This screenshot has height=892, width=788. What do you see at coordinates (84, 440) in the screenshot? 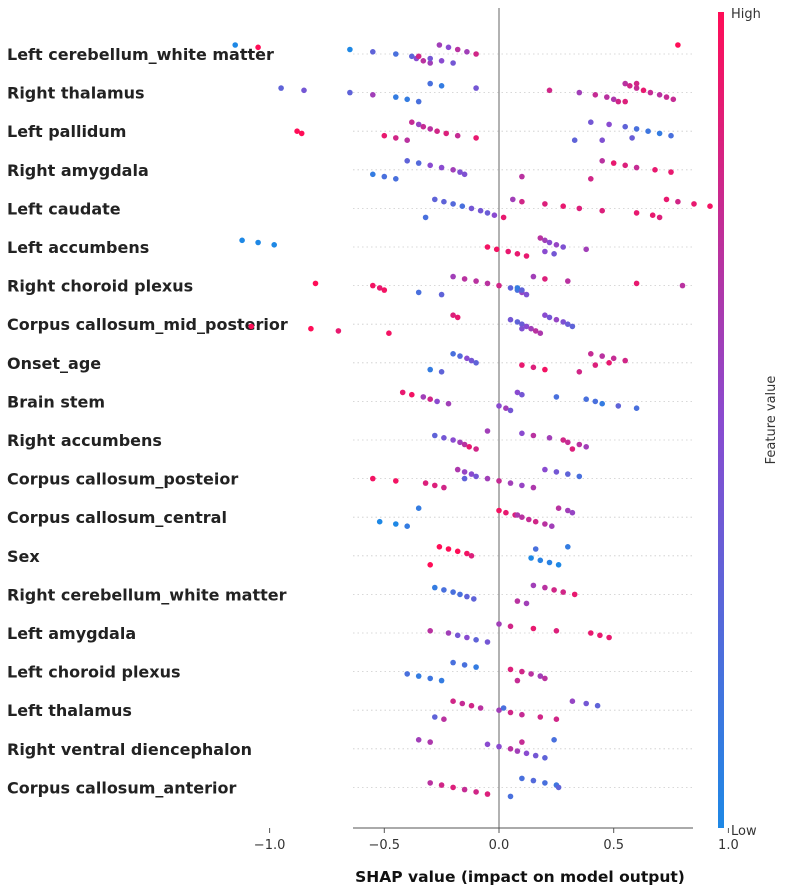
I see `feature-label: Right accumbens` at bounding box center [84, 440].